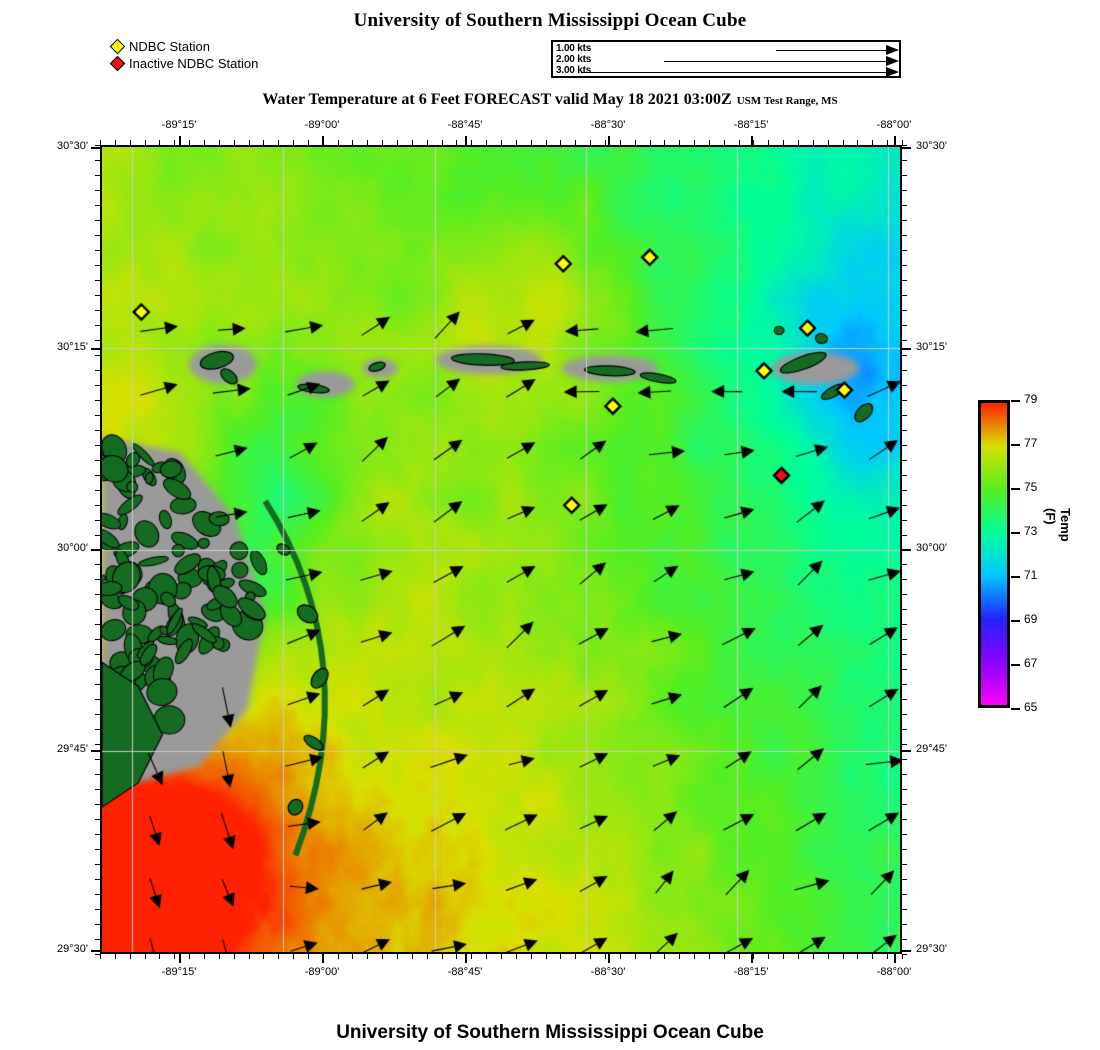 The height and width of the screenshot is (1050, 1100). Describe the element at coordinates (184, 55) in the screenshot. I see `station-legend: NDBC Station Inactive NDBC Station` at that location.